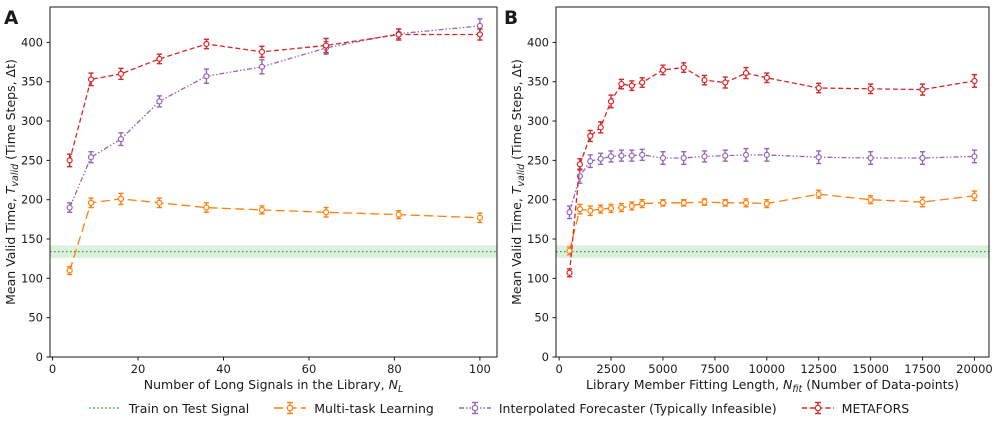 The image size is (997, 423). What do you see at coordinates (104, 408) in the screenshot?
I see `legend-sample-train-on-test-signal-icon` at bounding box center [104, 408].